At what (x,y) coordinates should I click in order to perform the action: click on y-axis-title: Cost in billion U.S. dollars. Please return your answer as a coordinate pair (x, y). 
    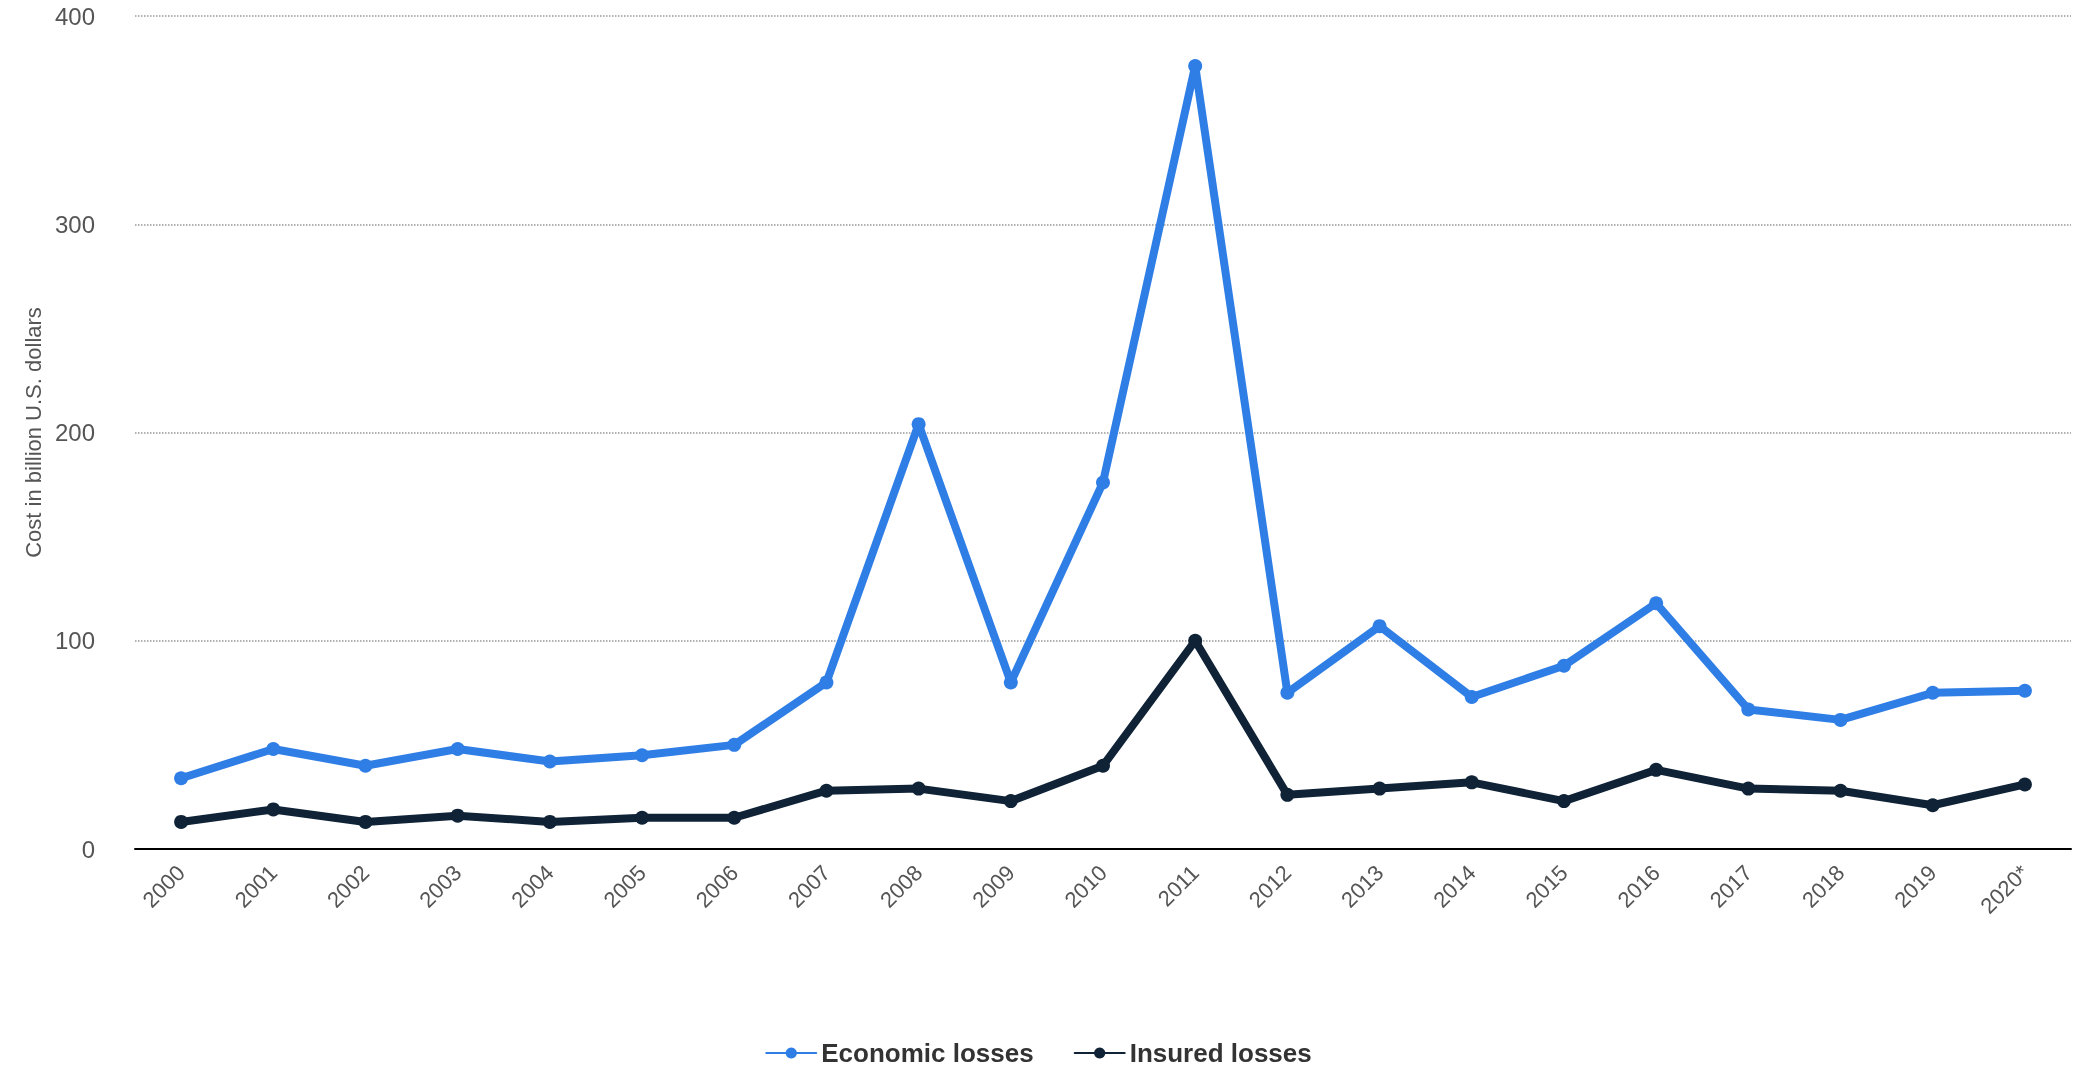
    Looking at the image, I should click on (33, 432).